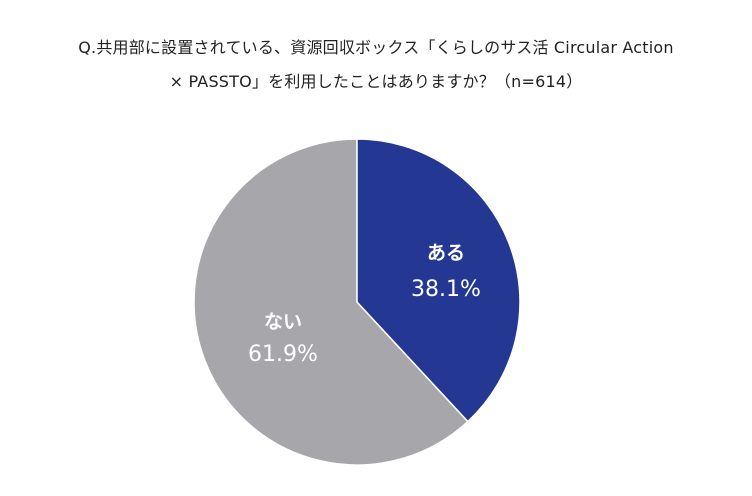 The image size is (752, 496). Describe the element at coordinates (446, 289) in the screenshot. I see `slice-value-aru: 38.1%` at that location.